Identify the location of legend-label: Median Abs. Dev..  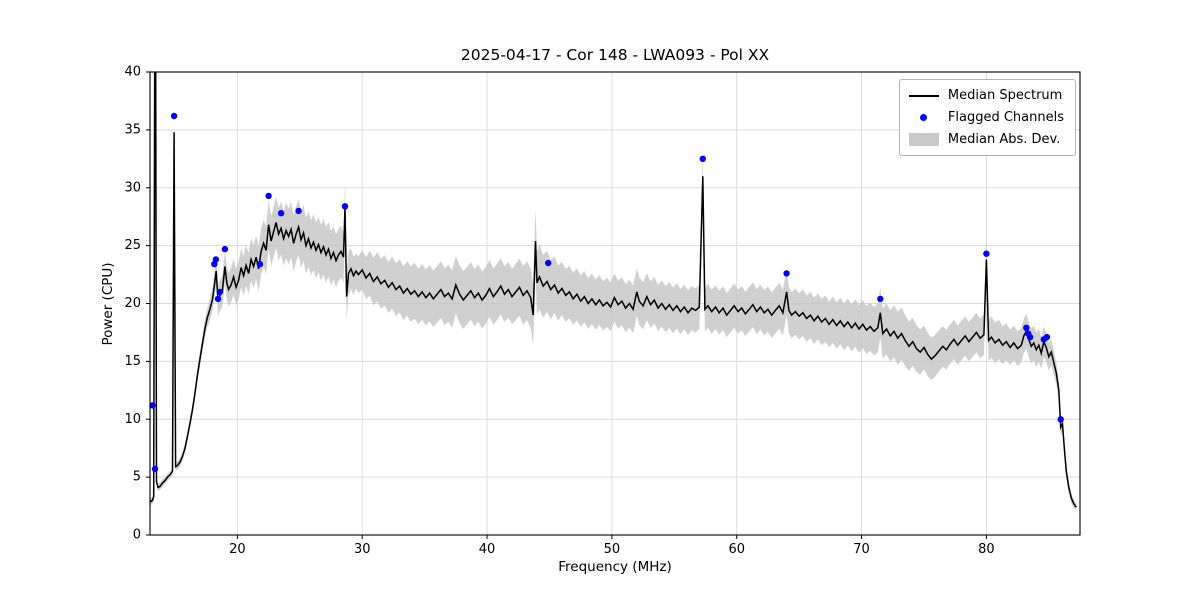
(1004, 139).